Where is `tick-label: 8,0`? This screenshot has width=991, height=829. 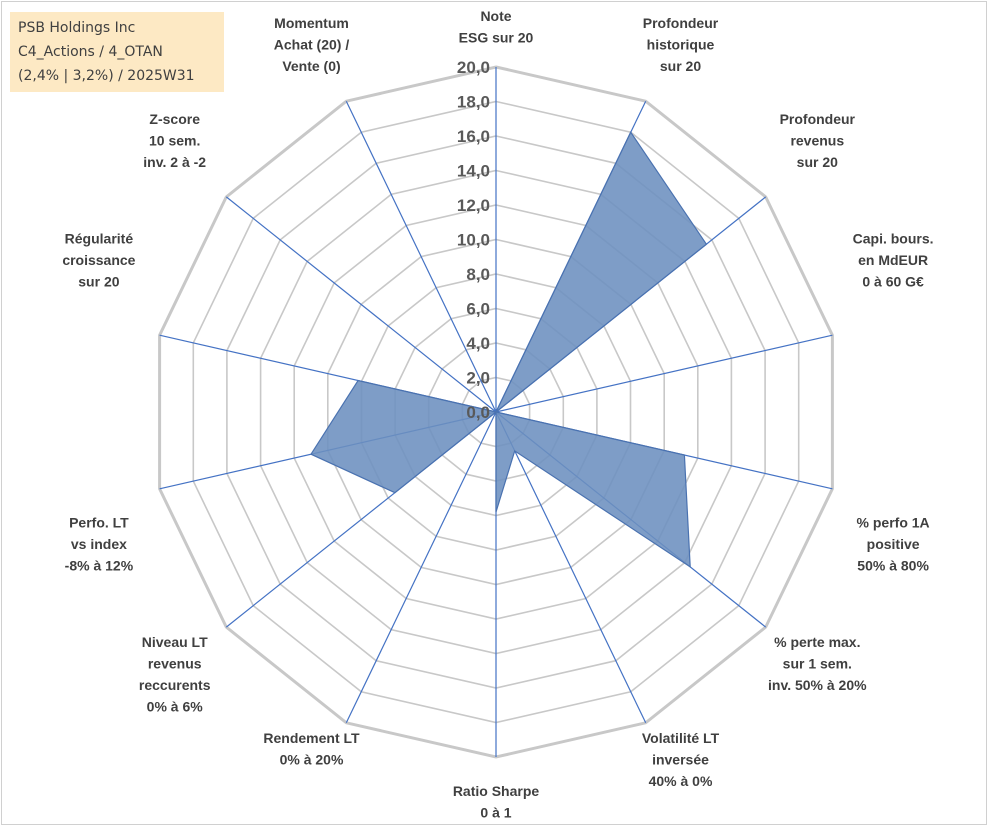 tick-label: 8,0 is located at coordinates (478, 274).